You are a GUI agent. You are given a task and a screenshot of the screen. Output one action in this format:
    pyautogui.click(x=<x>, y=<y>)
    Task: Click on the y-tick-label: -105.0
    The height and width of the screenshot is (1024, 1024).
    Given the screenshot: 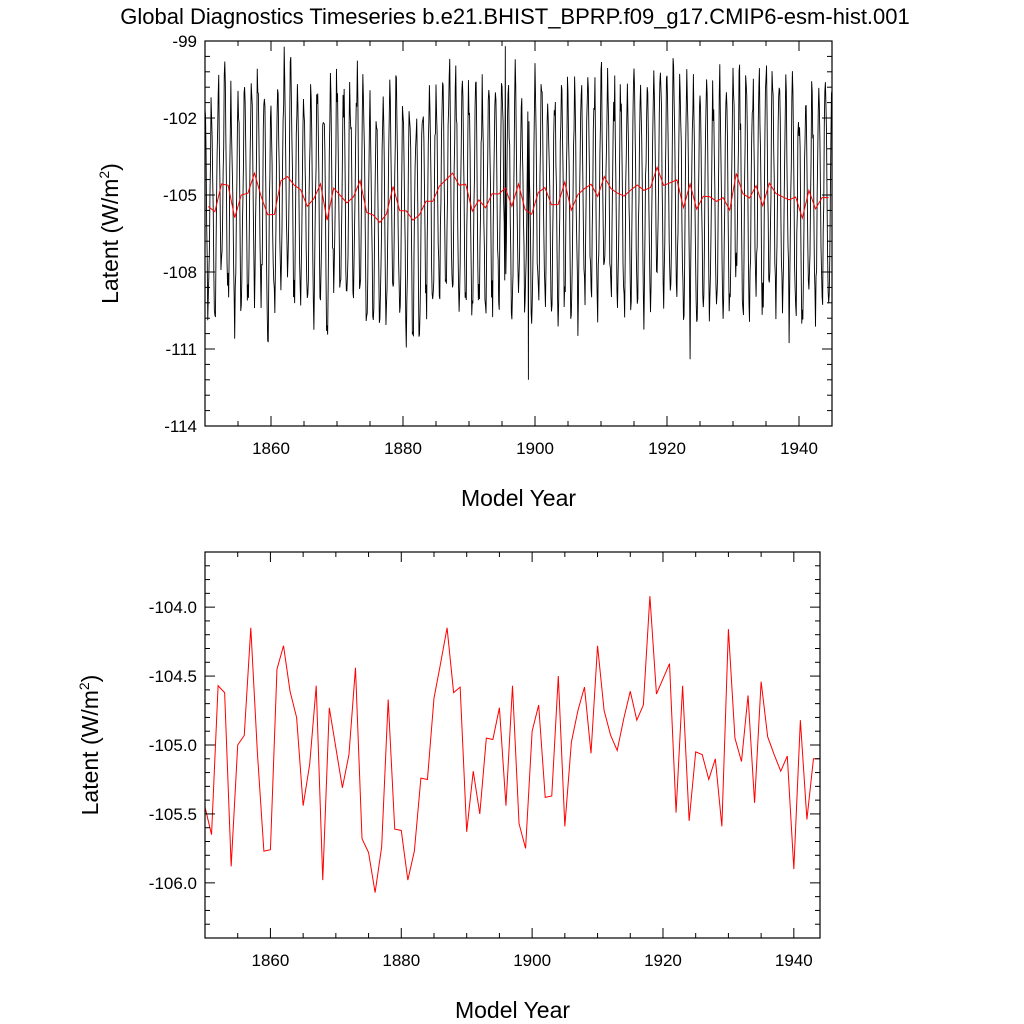 What is the action you would take?
    pyautogui.click(x=173, y=745)
    